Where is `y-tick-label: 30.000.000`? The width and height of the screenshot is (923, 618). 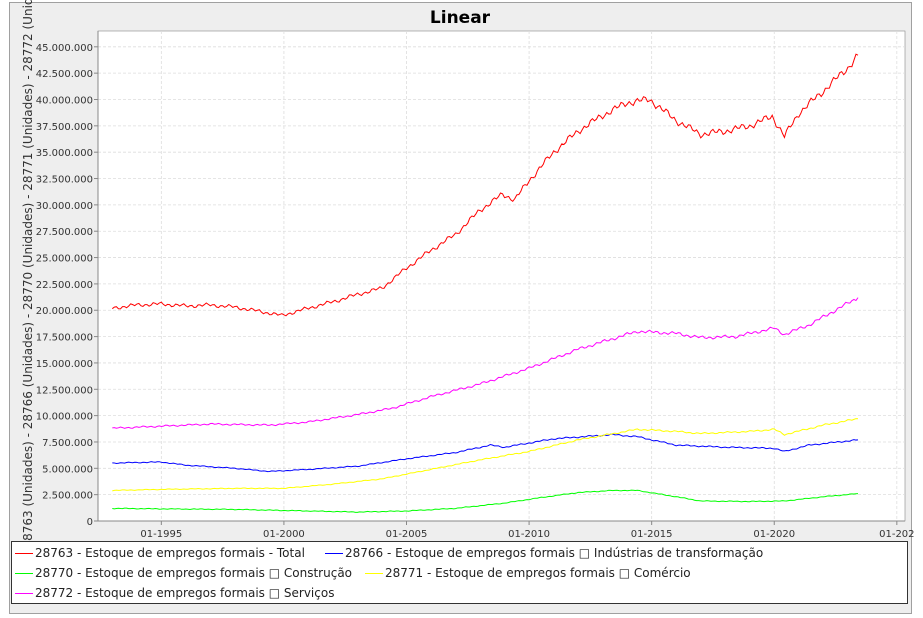
y-tick-label: 30.000.000 is located at coordinates (64, 206).